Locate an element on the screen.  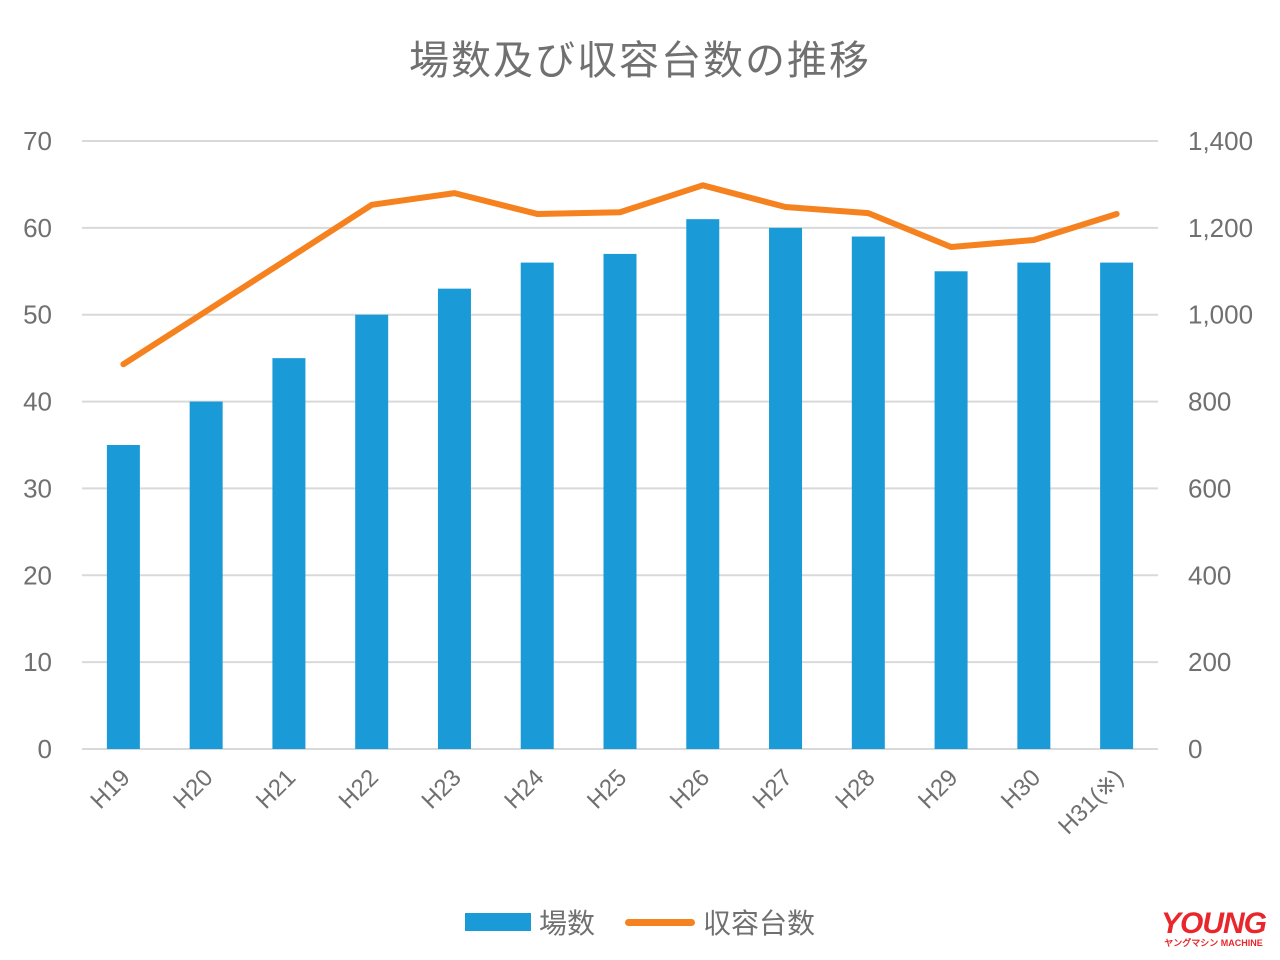
left-axis-tick-label: 70 is located at coordinates (37, 141).